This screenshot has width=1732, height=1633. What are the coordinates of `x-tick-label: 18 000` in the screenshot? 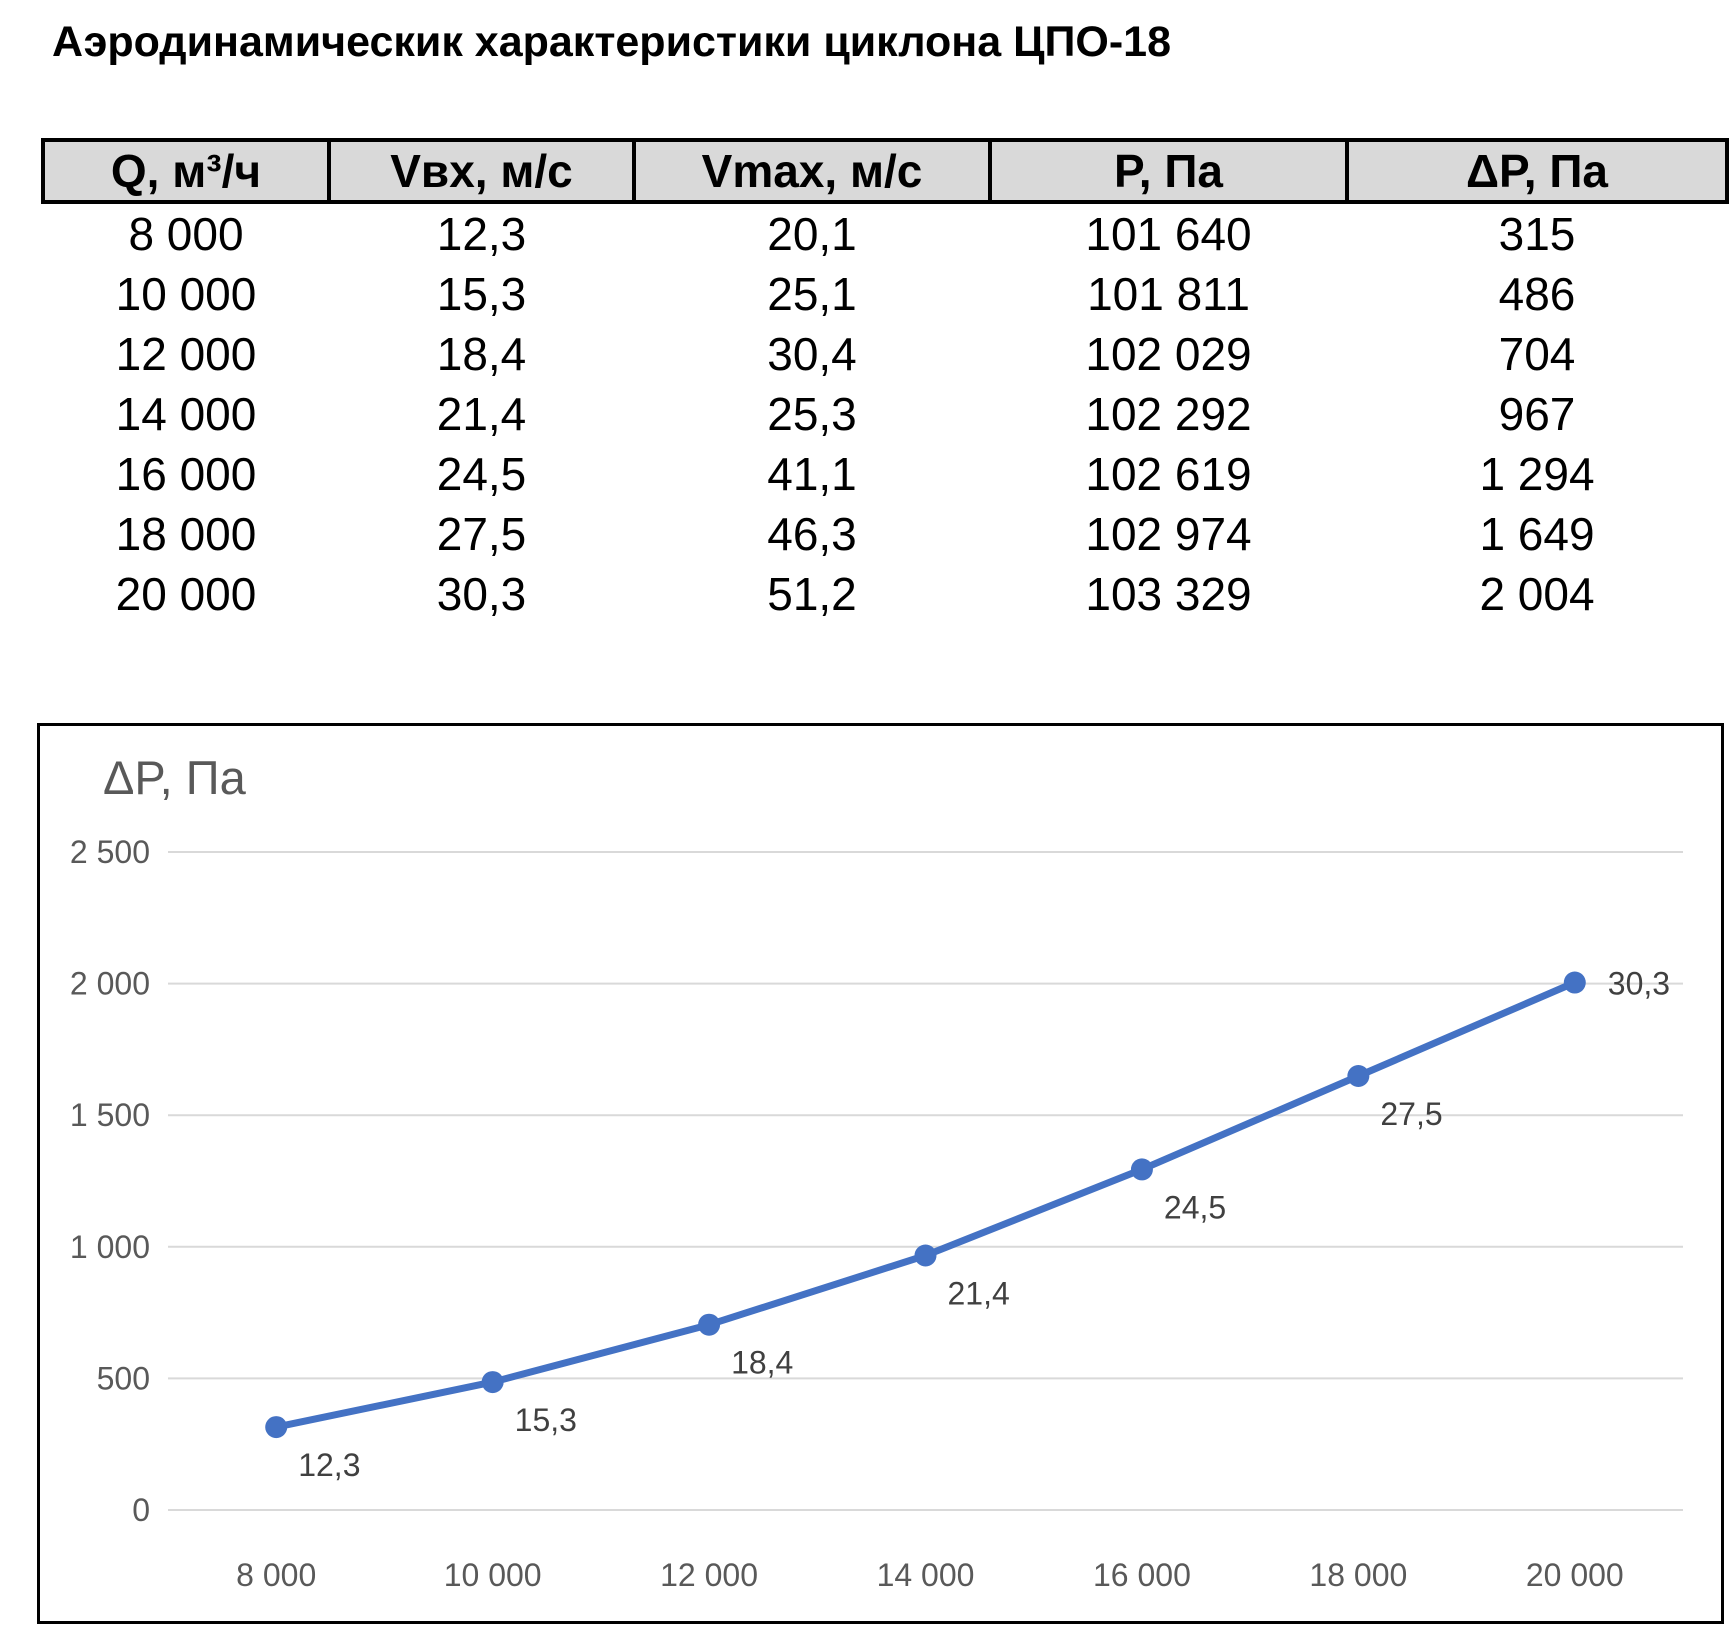 It's located at (1358, 1575).